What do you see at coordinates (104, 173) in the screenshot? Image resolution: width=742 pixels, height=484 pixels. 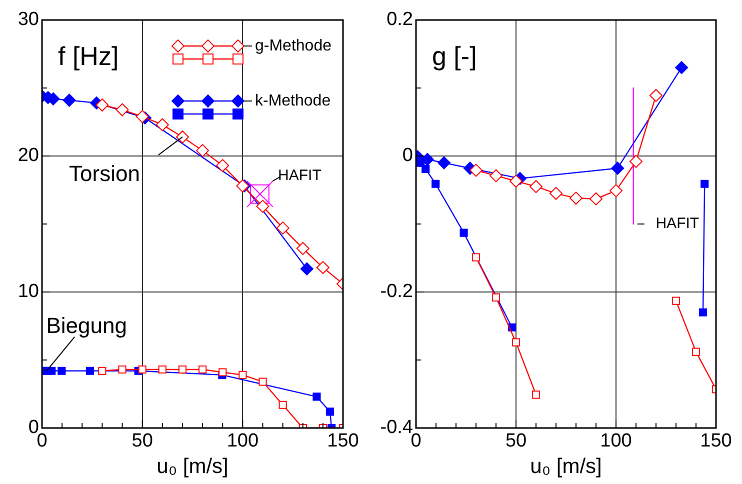 I see `annotation: Torsion` at bounding box center [104, 173].